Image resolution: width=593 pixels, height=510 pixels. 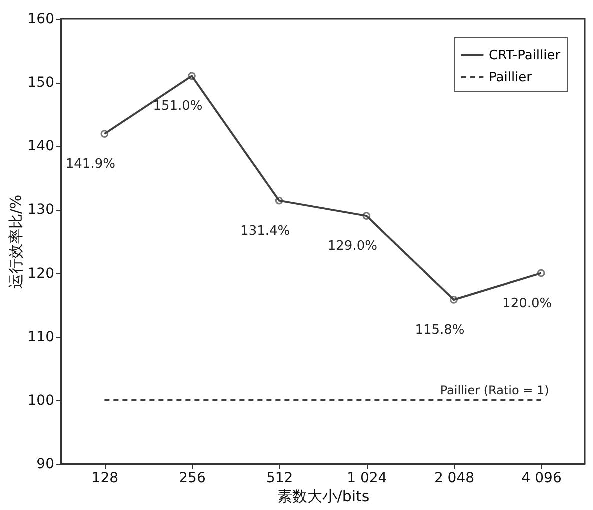 I want to click on y-axis-title: 运行效率比/%, so click(x=15, y=242).